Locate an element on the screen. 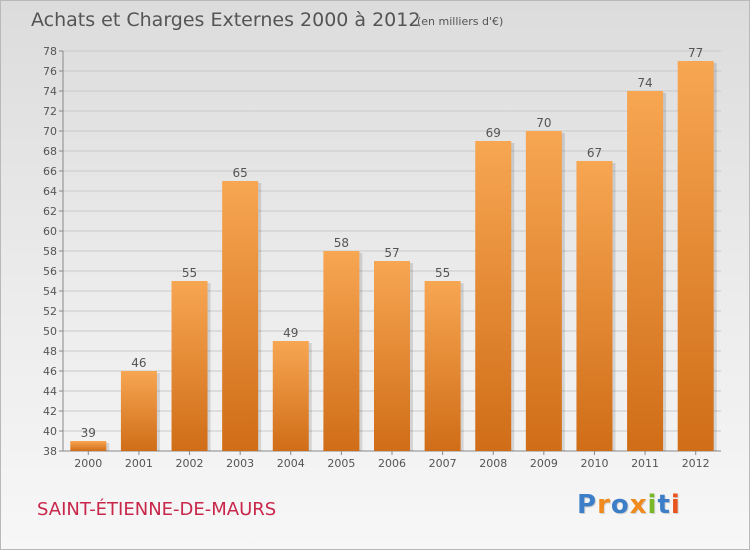  data-label: 46 is located at coordinates (138, 363).